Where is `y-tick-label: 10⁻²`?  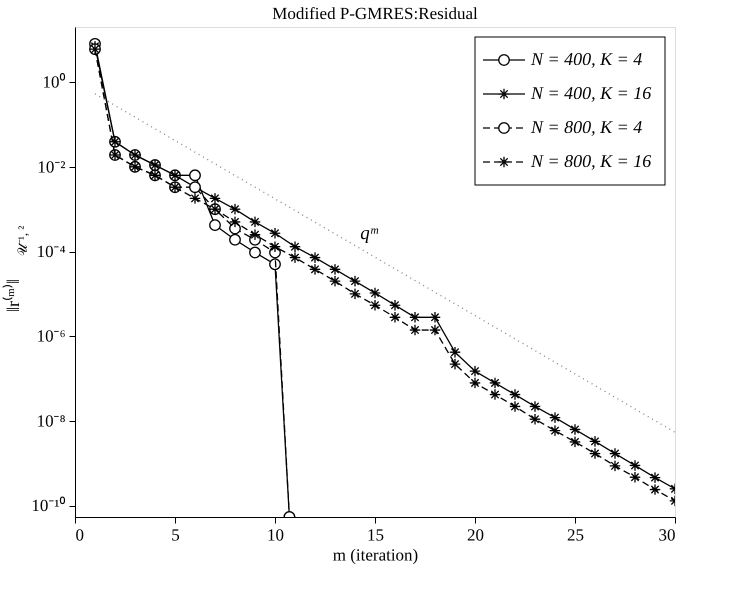 y-tick-label: 10⁻² is located at coordinates (51, 166).